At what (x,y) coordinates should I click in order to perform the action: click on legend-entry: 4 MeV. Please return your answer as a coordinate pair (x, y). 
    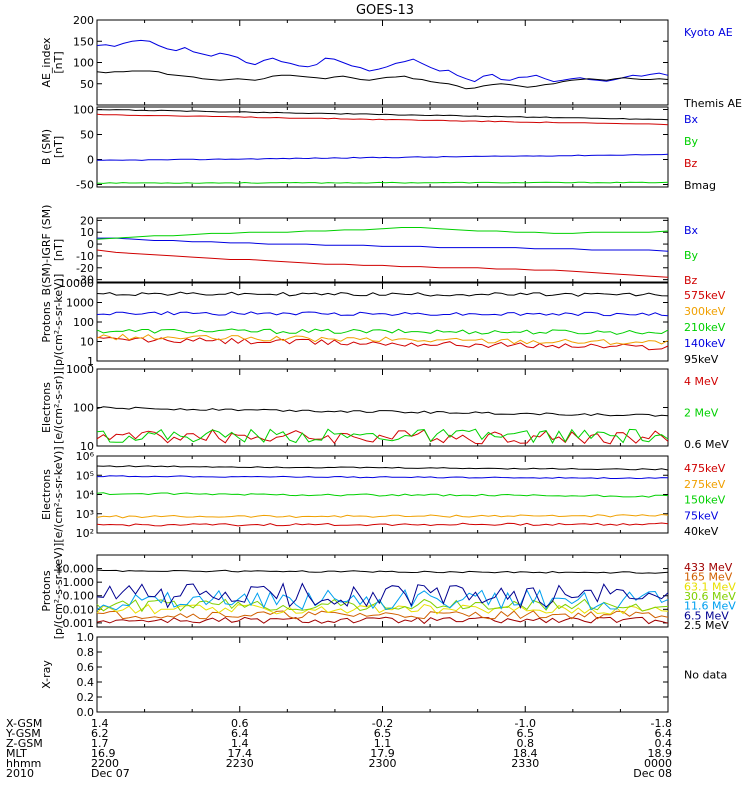
    Looking at the image, I should click on (701, 381).